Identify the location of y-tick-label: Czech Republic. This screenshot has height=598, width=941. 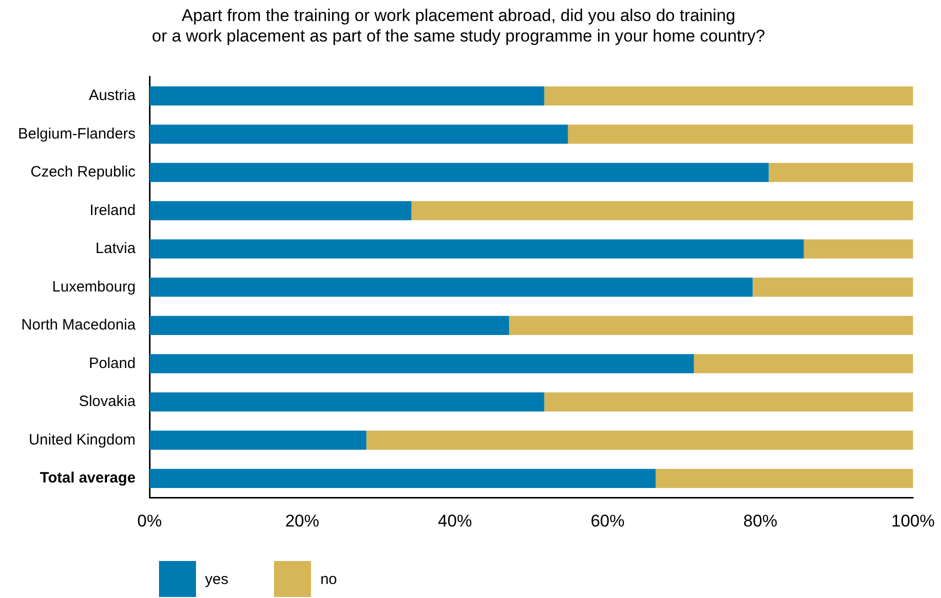
(83, 172).